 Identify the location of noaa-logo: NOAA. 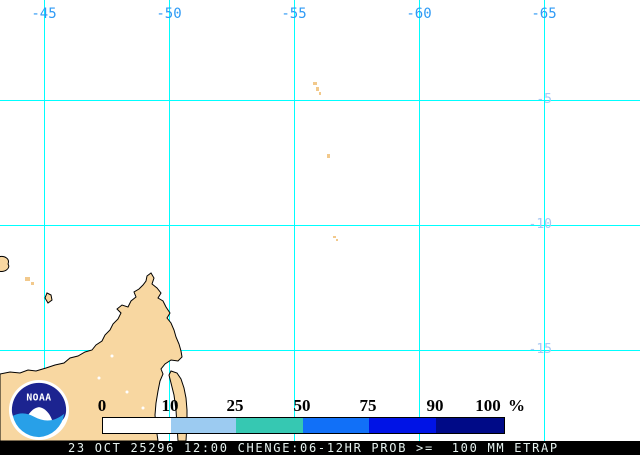
(39, 410).